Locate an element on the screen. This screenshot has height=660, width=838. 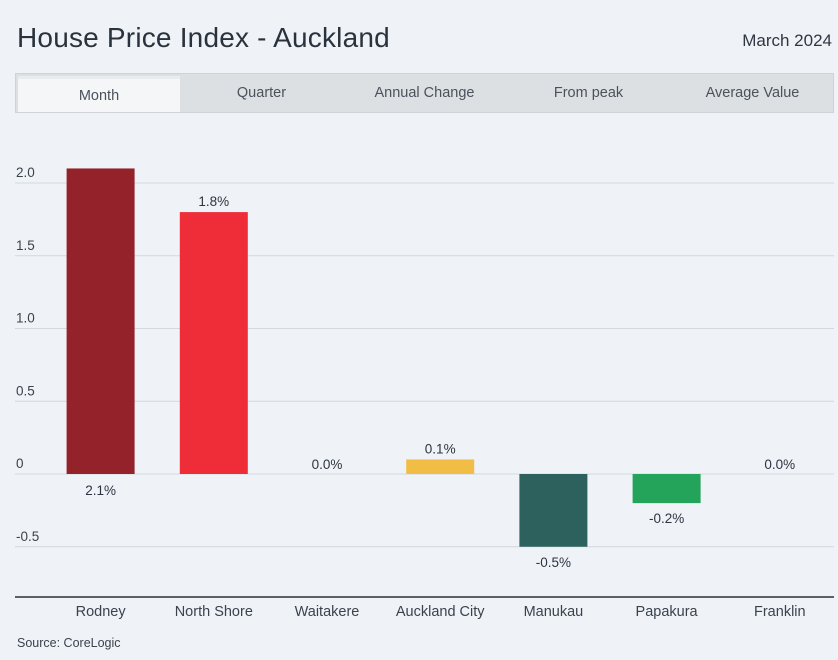
report-date: March 2024 is located at coordinates (787, 40).